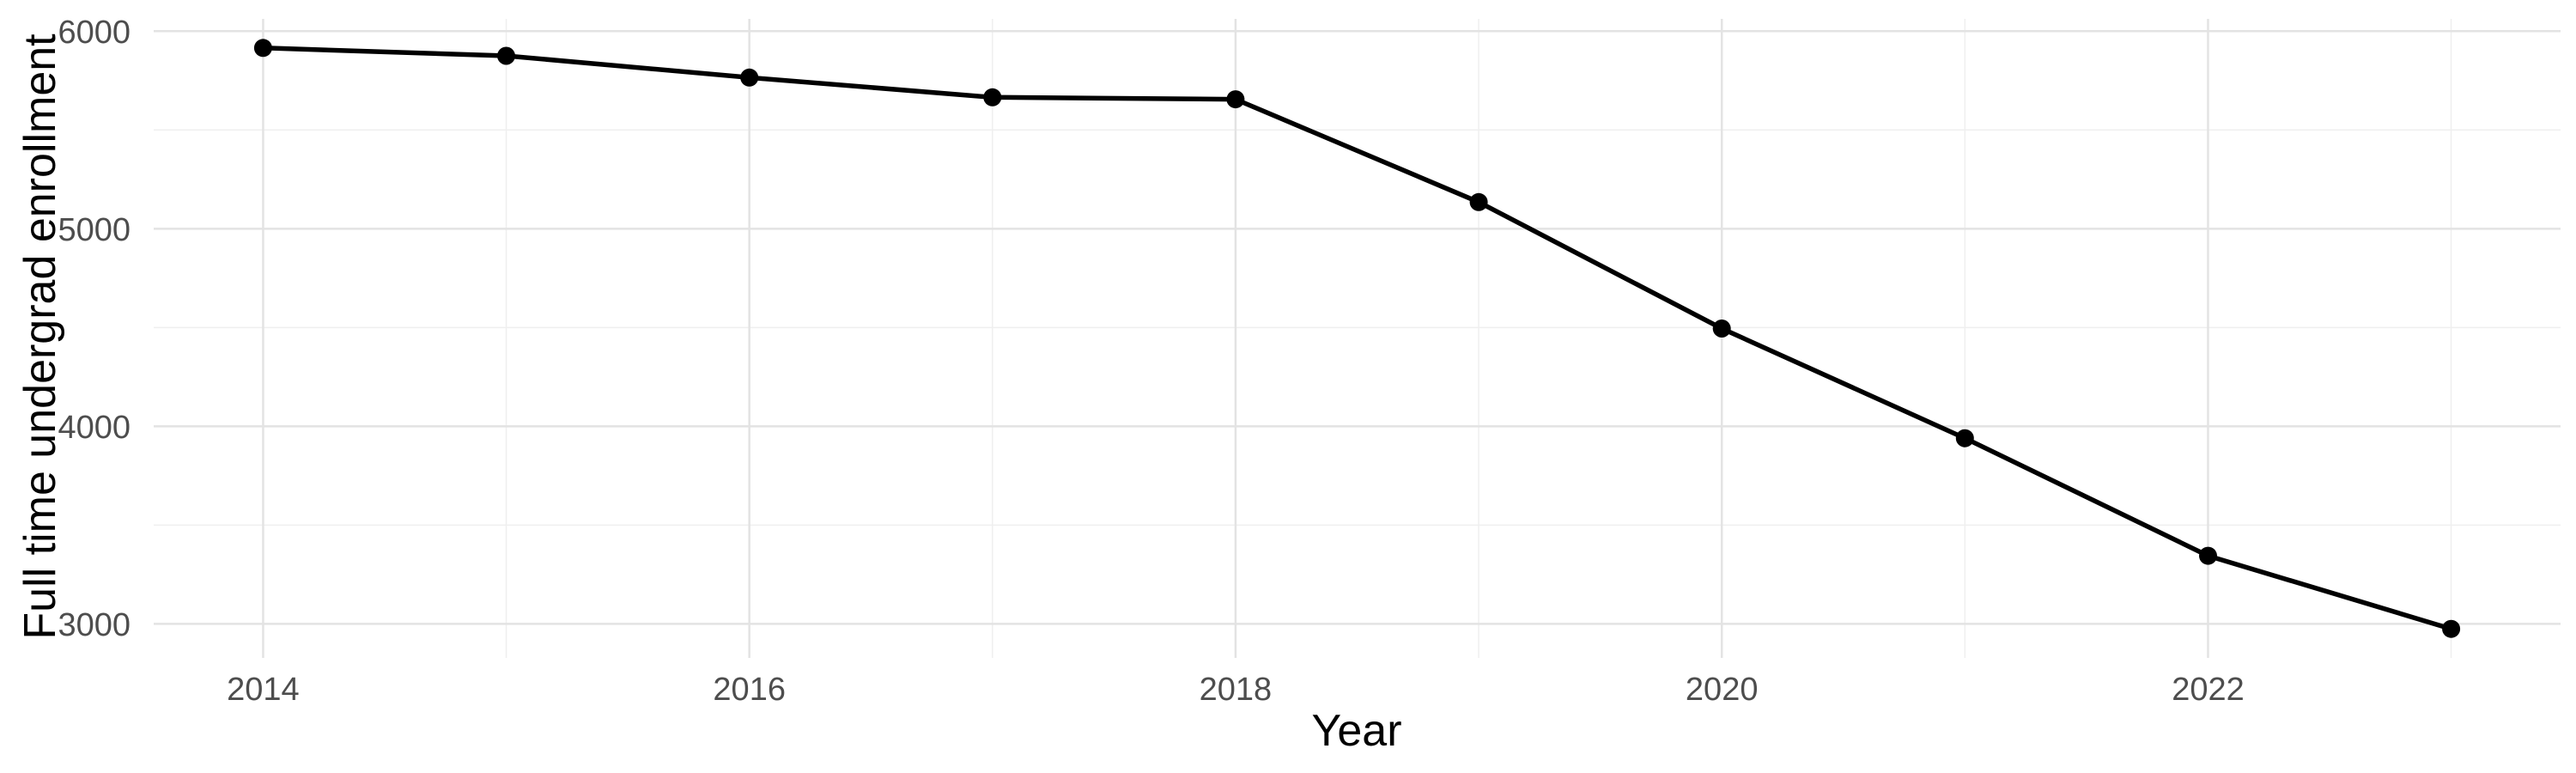 Image resolution: width=2576 pixels, height=773 pixels. I want to click on x-tick-label: 2014, so click(263, 690).